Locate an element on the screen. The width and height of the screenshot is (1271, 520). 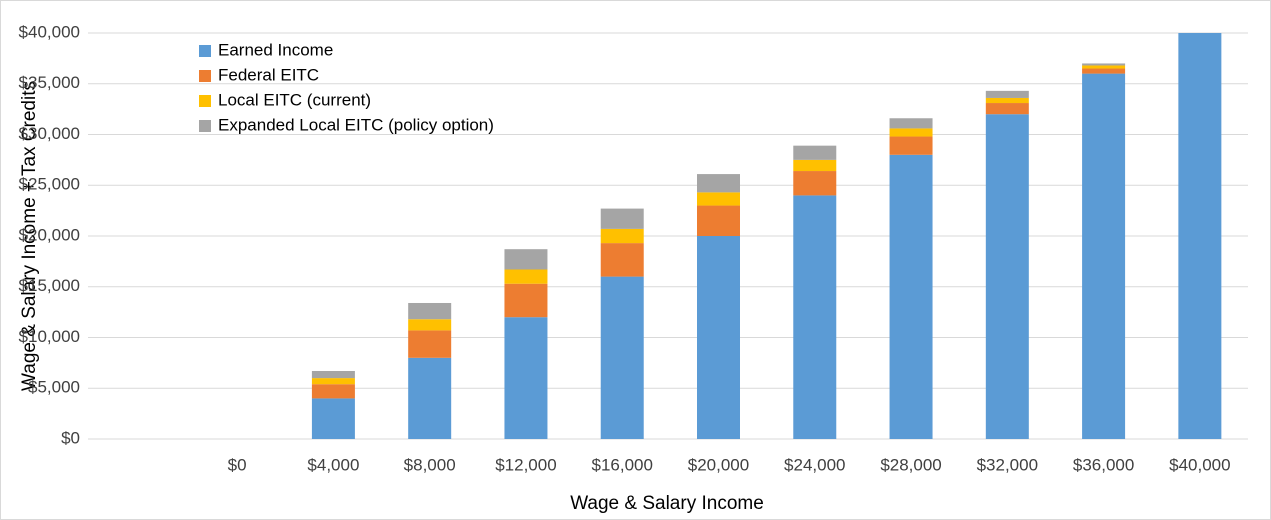
x-tick-label: $16,000 is located at coordinates (622, 464).